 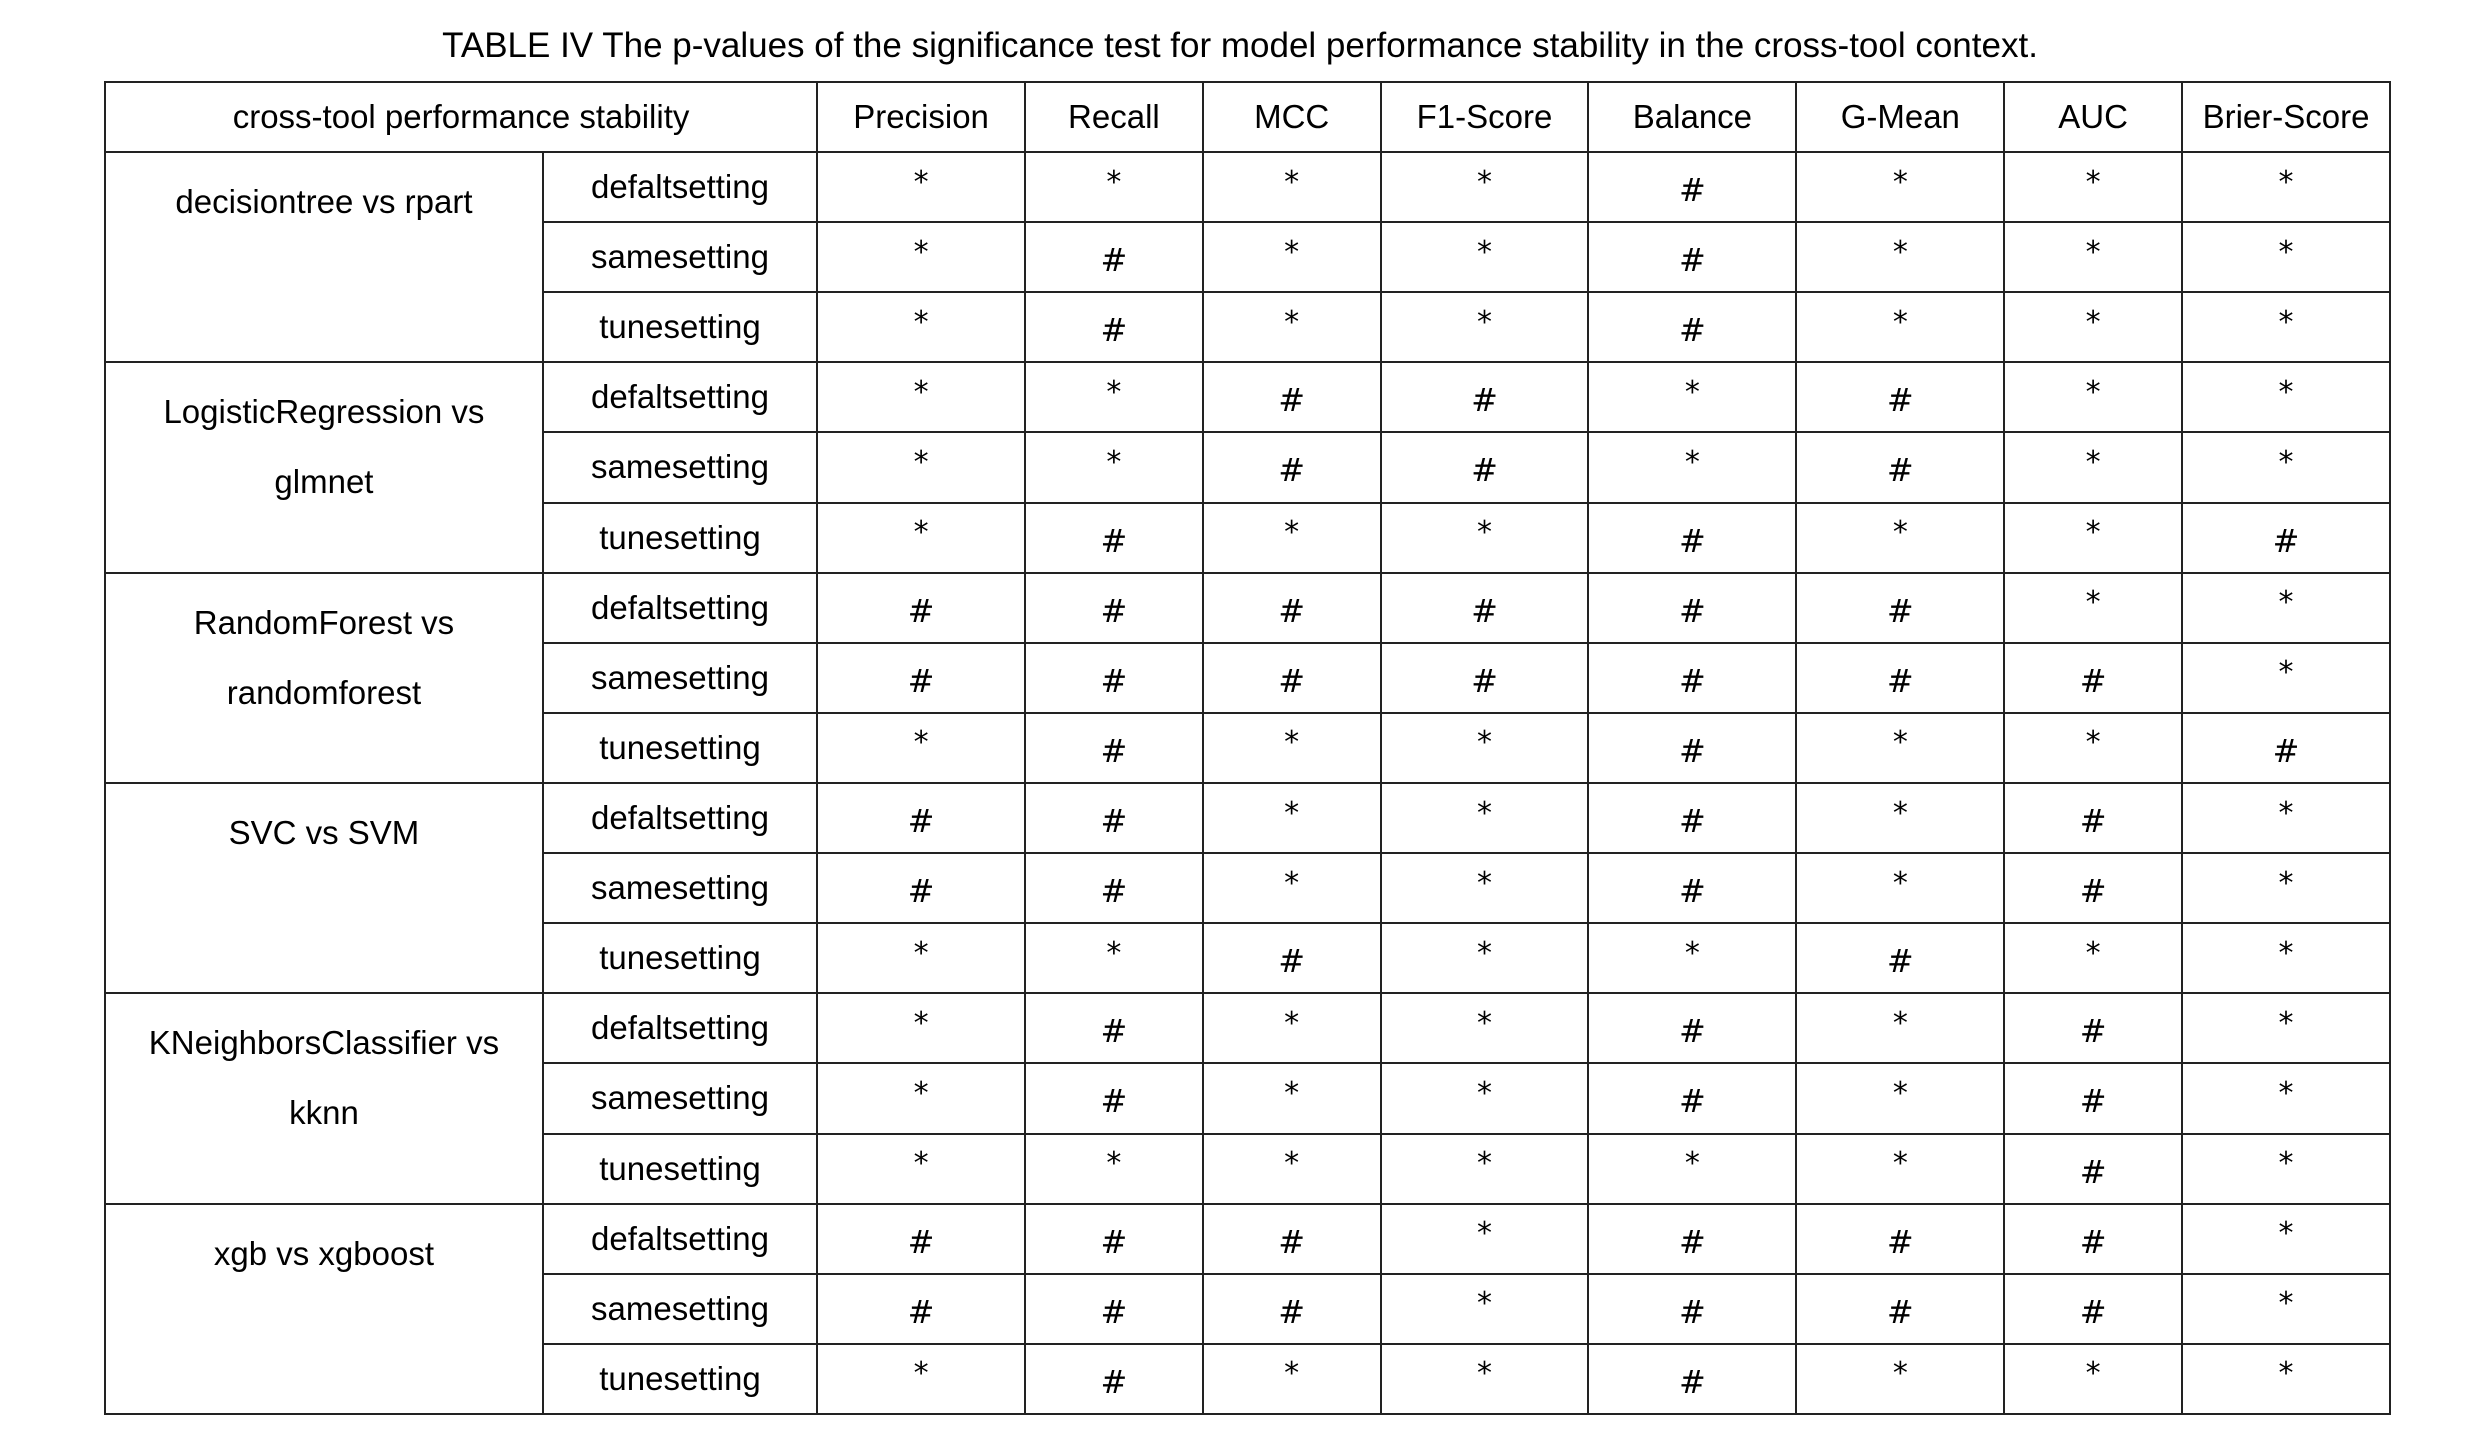 I want to click on header-metric: G-Mean, so click(x=1900, y=117).